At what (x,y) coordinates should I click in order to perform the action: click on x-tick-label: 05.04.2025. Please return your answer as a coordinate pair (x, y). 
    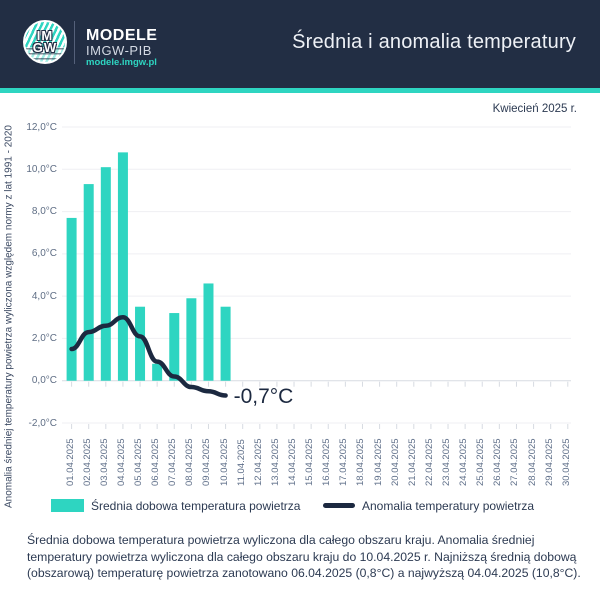
    Looking at the image, I should click on (139, 462).